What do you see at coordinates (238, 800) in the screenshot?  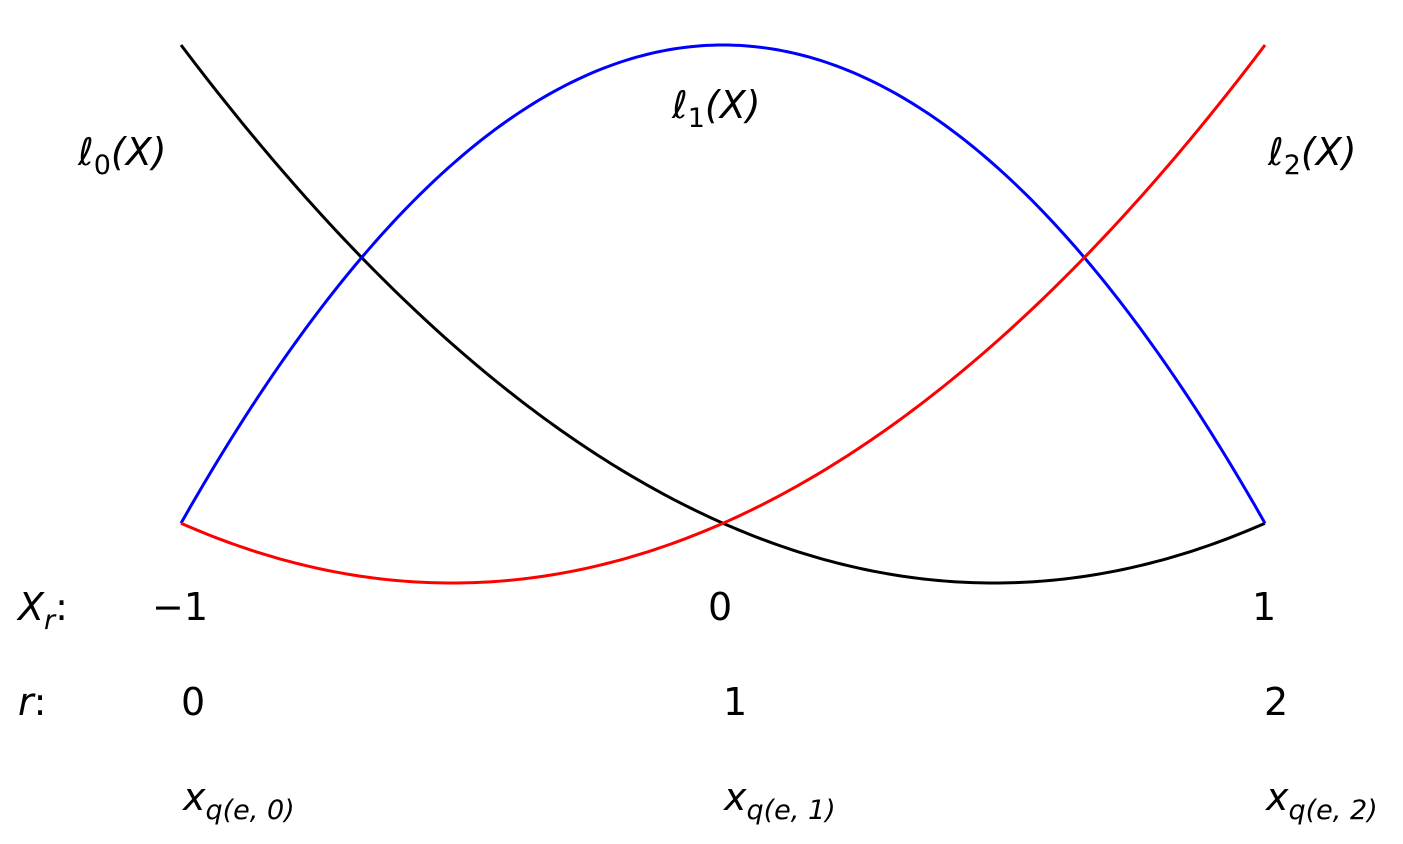 I see `xq-label-0: xq(e, 0)` at bounding box center [238, 800].